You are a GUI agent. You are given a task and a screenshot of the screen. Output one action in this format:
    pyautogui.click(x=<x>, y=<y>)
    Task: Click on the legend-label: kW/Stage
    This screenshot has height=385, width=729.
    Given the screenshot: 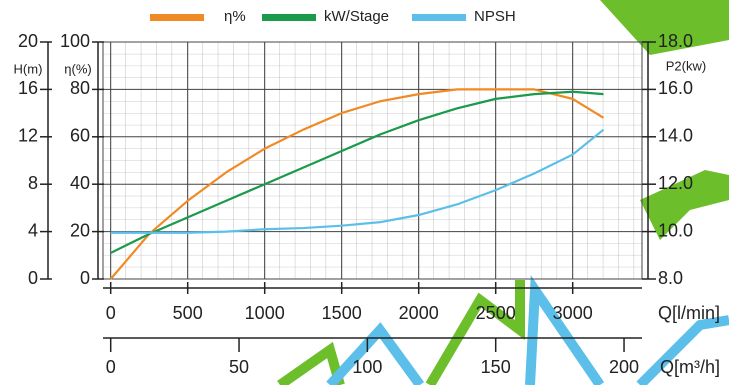 What is the action you would take?
    pyautogui.click(x=356, y=16)
    